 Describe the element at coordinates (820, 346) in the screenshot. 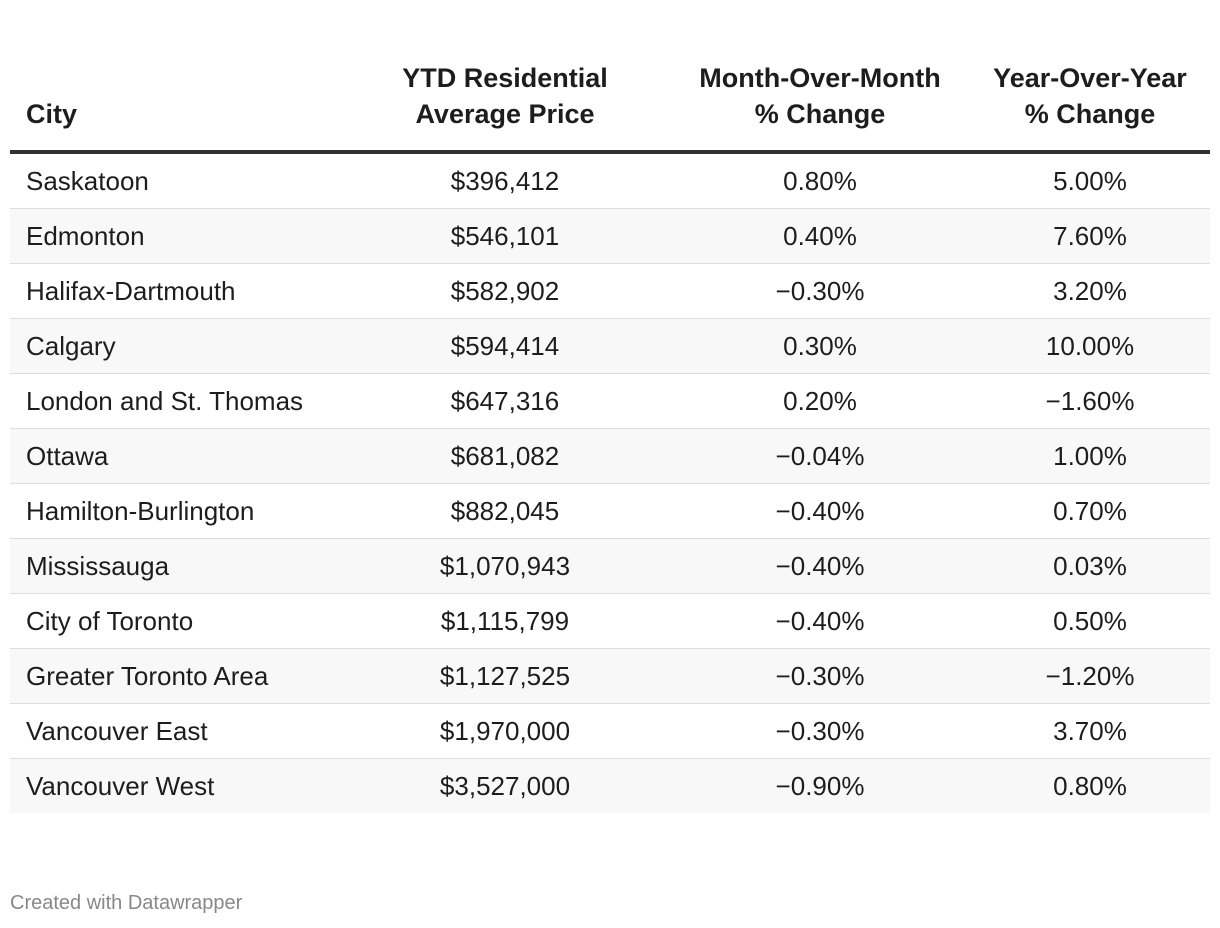

I see `cell-month-over-month-change: 0.30%` at that location.